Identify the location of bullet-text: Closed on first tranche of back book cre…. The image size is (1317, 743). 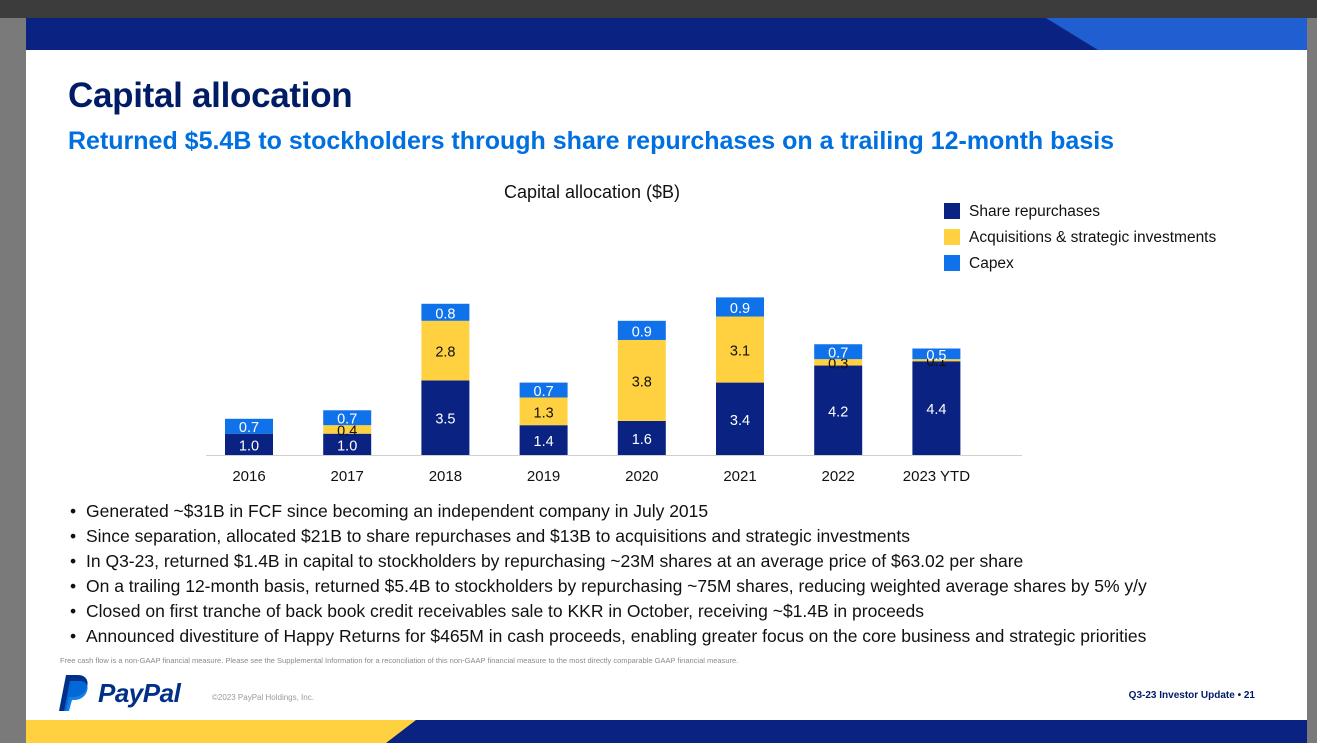
(505, 611).